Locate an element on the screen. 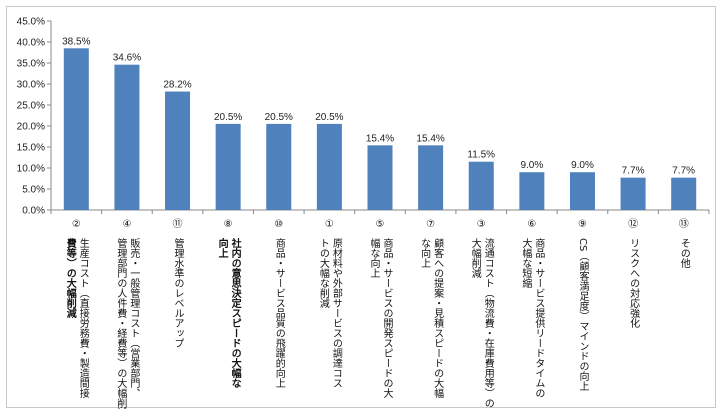 This screenshot has width=724, height=413. category-label: 流通コスト（物流費・在庫費用等）の is located at coordinates (488, 322).